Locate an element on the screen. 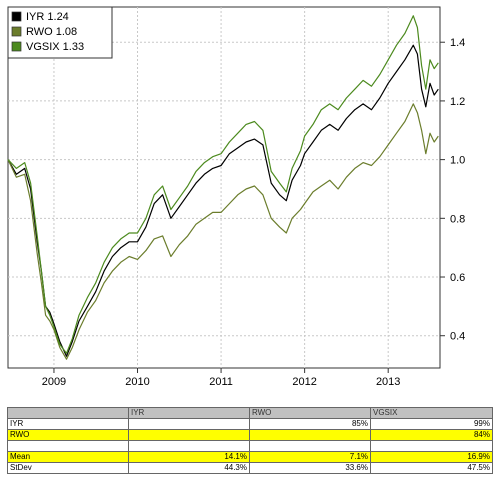  legend-box is located at coordinates (60, 32).